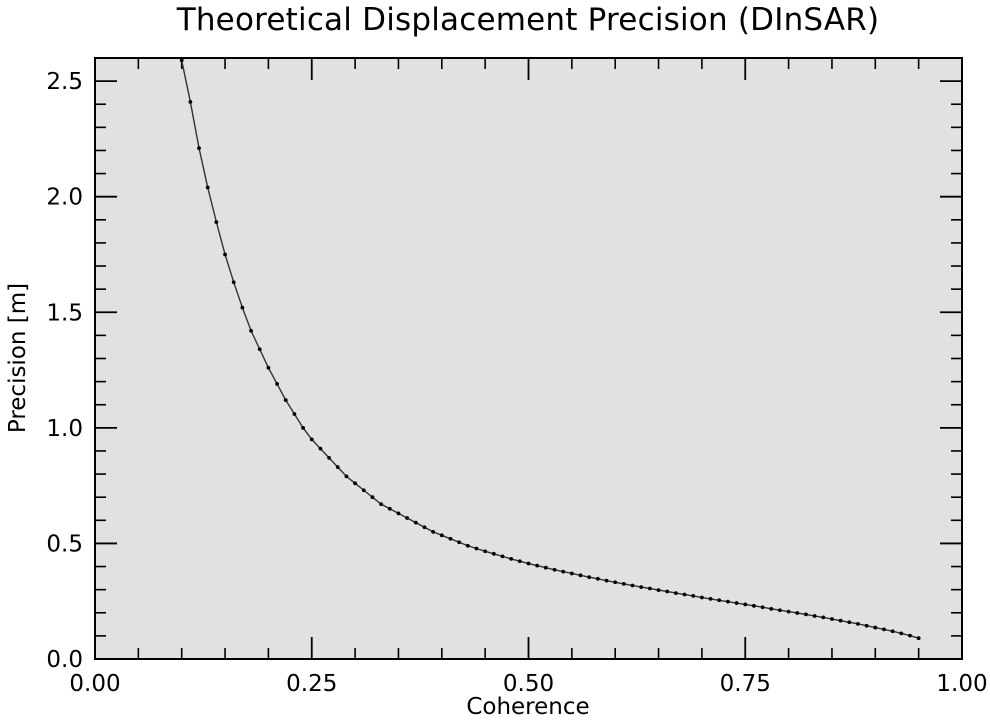  What do you see at coordinates (64, 544) in the screenshot?
I see `y-tick-label: 0.5` at bounding box center [64, 544].